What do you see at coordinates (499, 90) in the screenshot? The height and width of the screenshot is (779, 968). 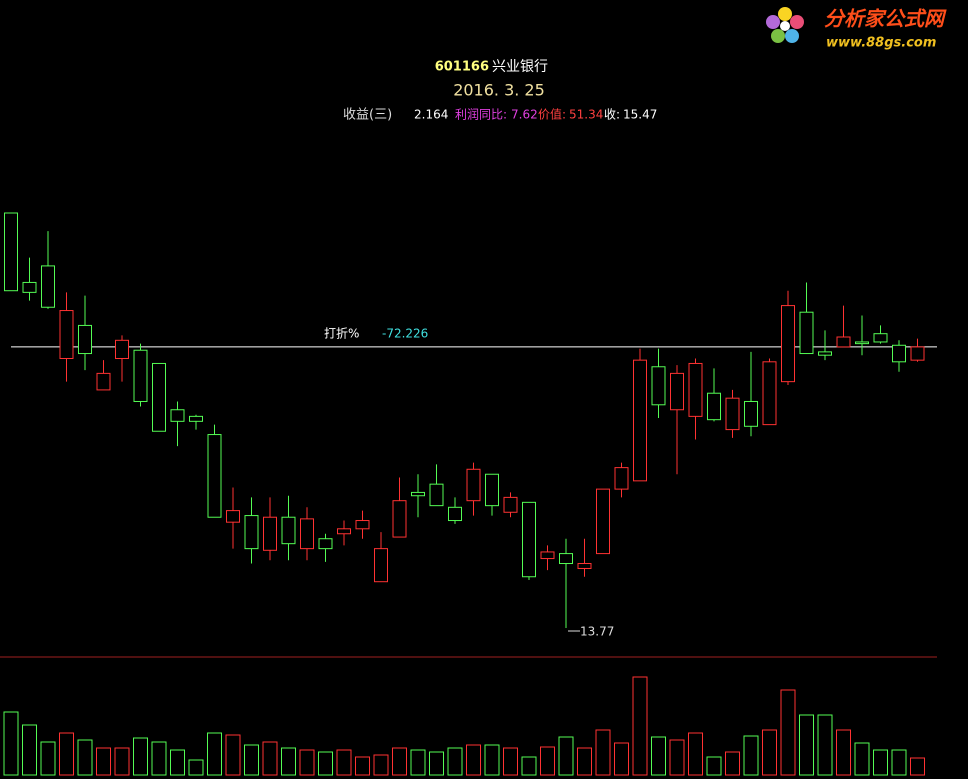 I see `date: 2016. 3. 25` at bounding box center [499, 90].